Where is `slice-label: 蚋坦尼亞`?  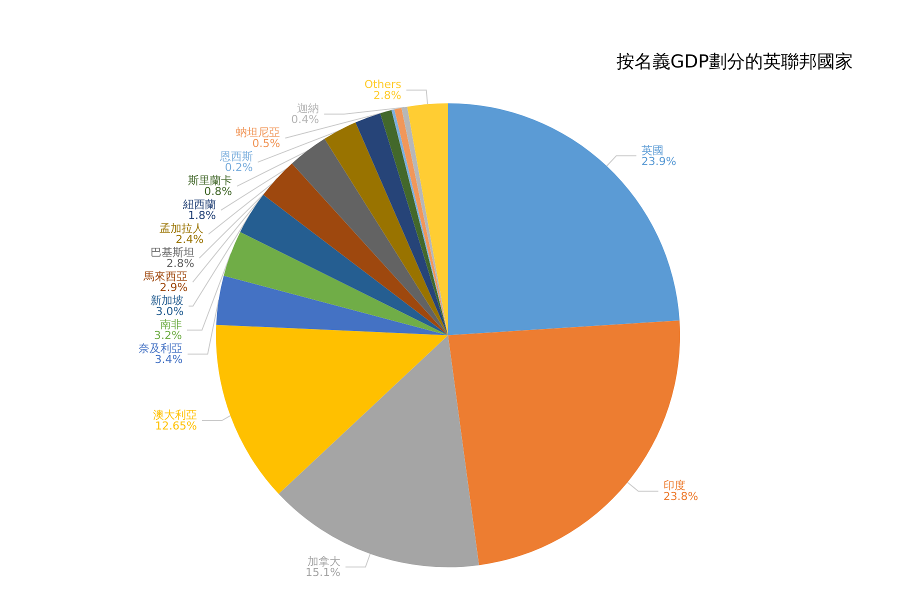 slice-label: 蚋坦尼亞 is located at coordinates (258, 133).